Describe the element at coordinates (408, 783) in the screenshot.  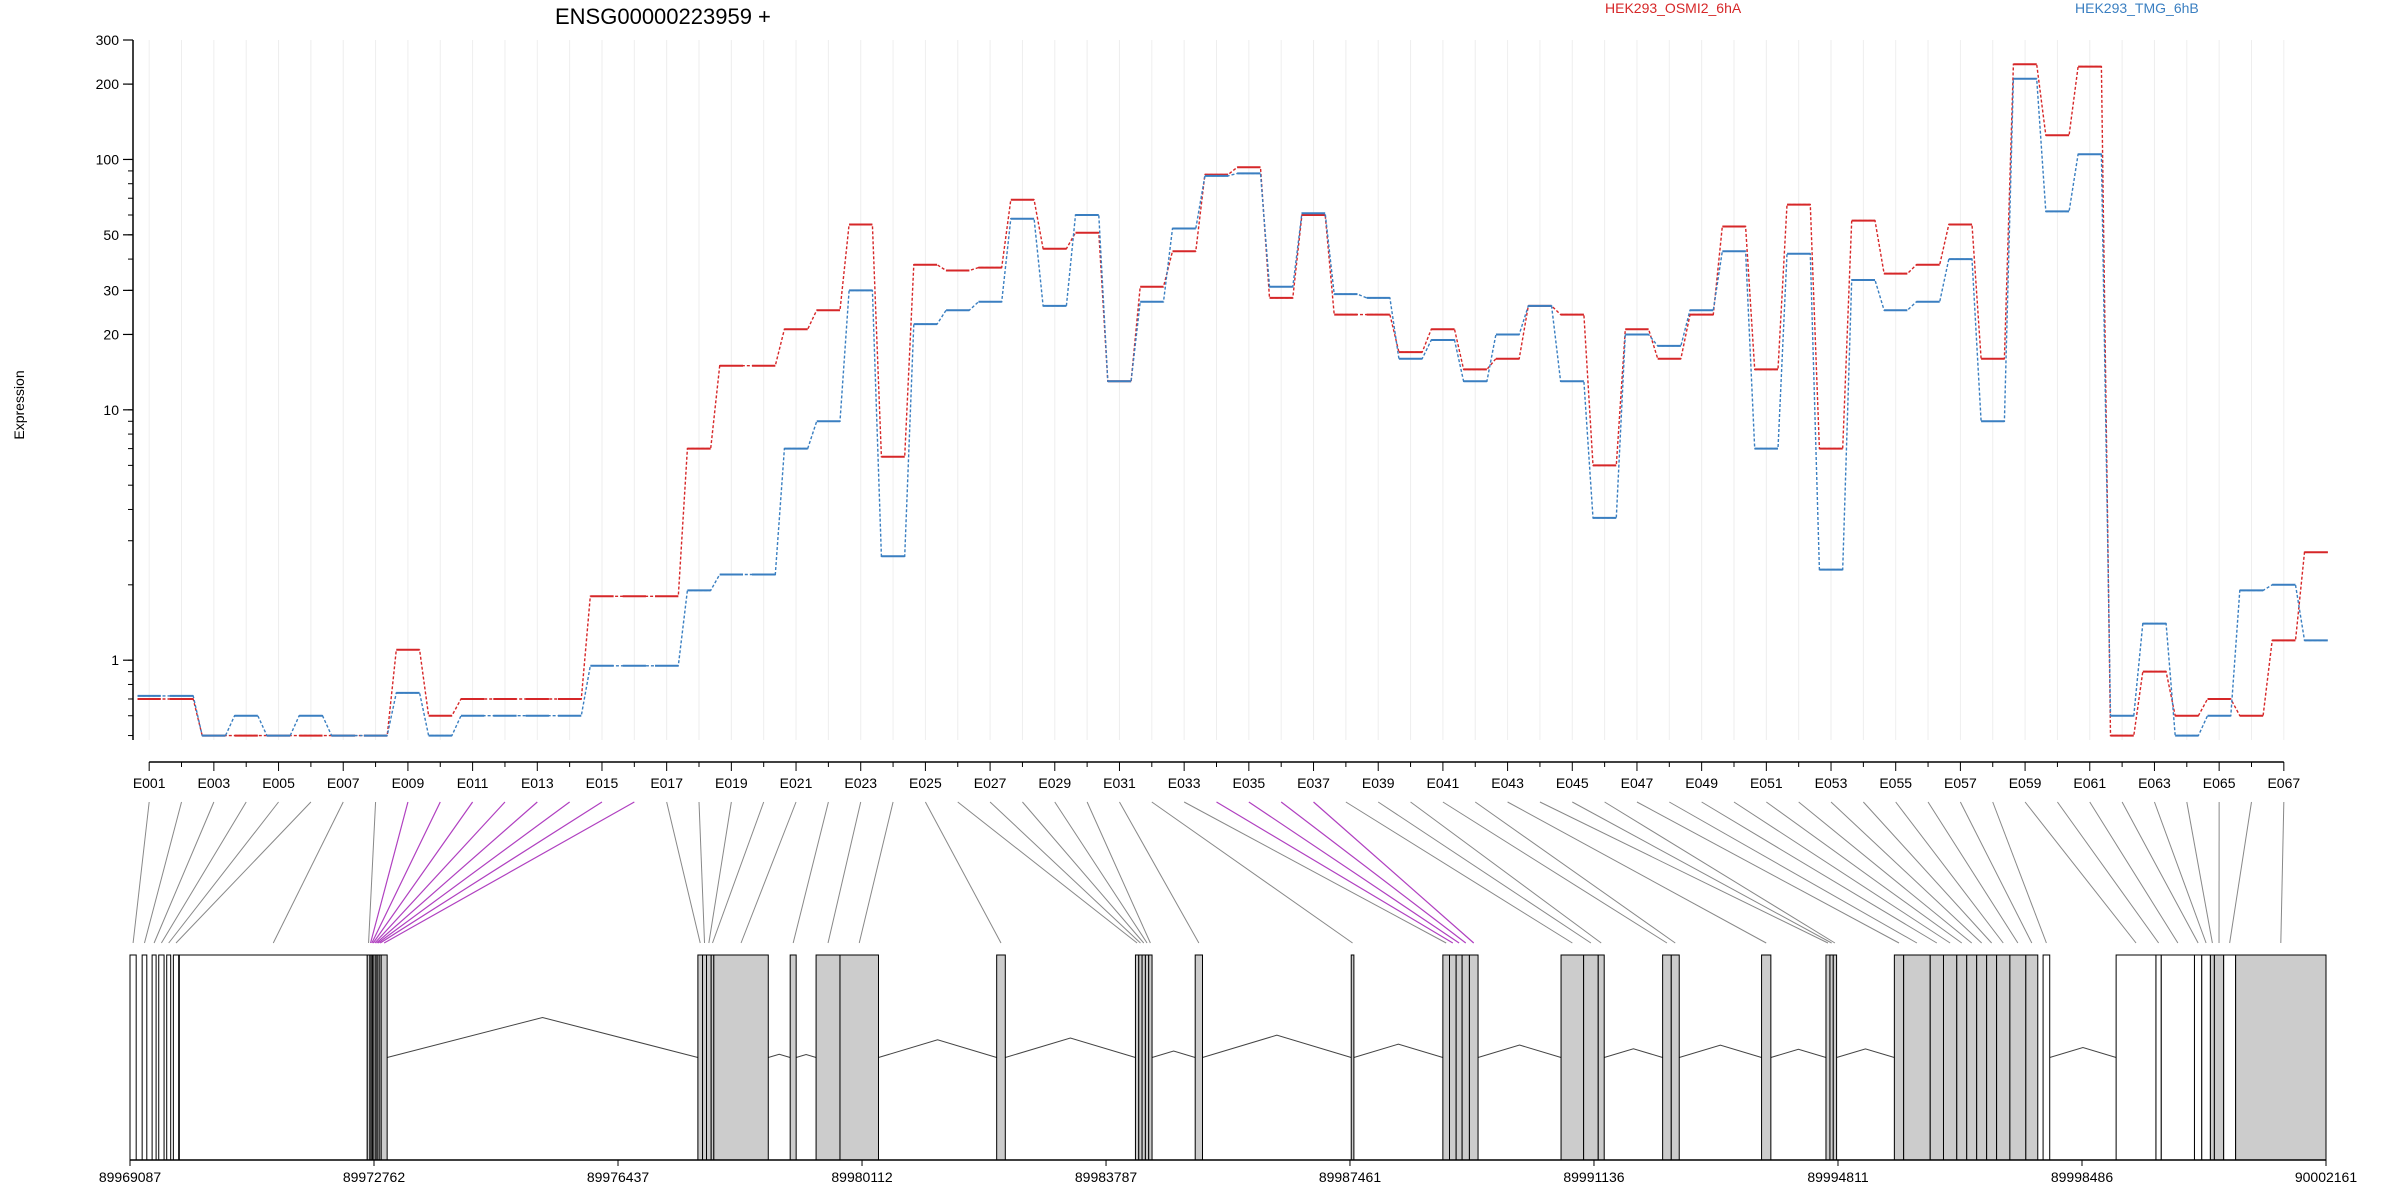
I see `x-tick-label: E009` at that location.